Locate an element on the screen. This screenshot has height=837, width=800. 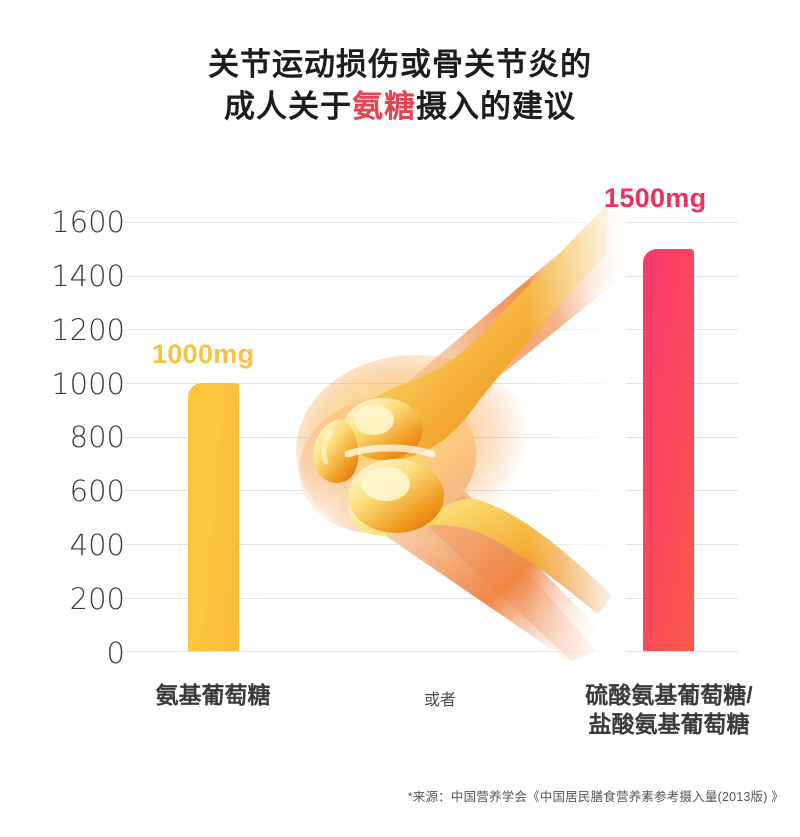
title-line-1: 关节运动损伤或骨关节炎的 is located at coordinates (400, 64).